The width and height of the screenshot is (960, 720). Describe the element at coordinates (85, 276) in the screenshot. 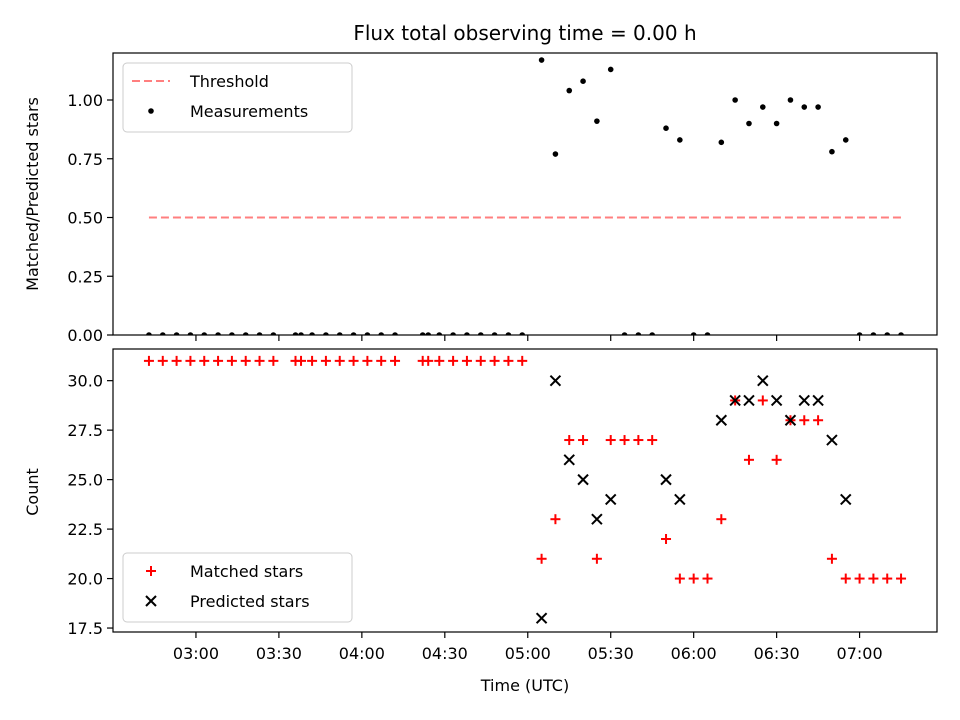

I see `y-tick-label: 0.25` at that location.